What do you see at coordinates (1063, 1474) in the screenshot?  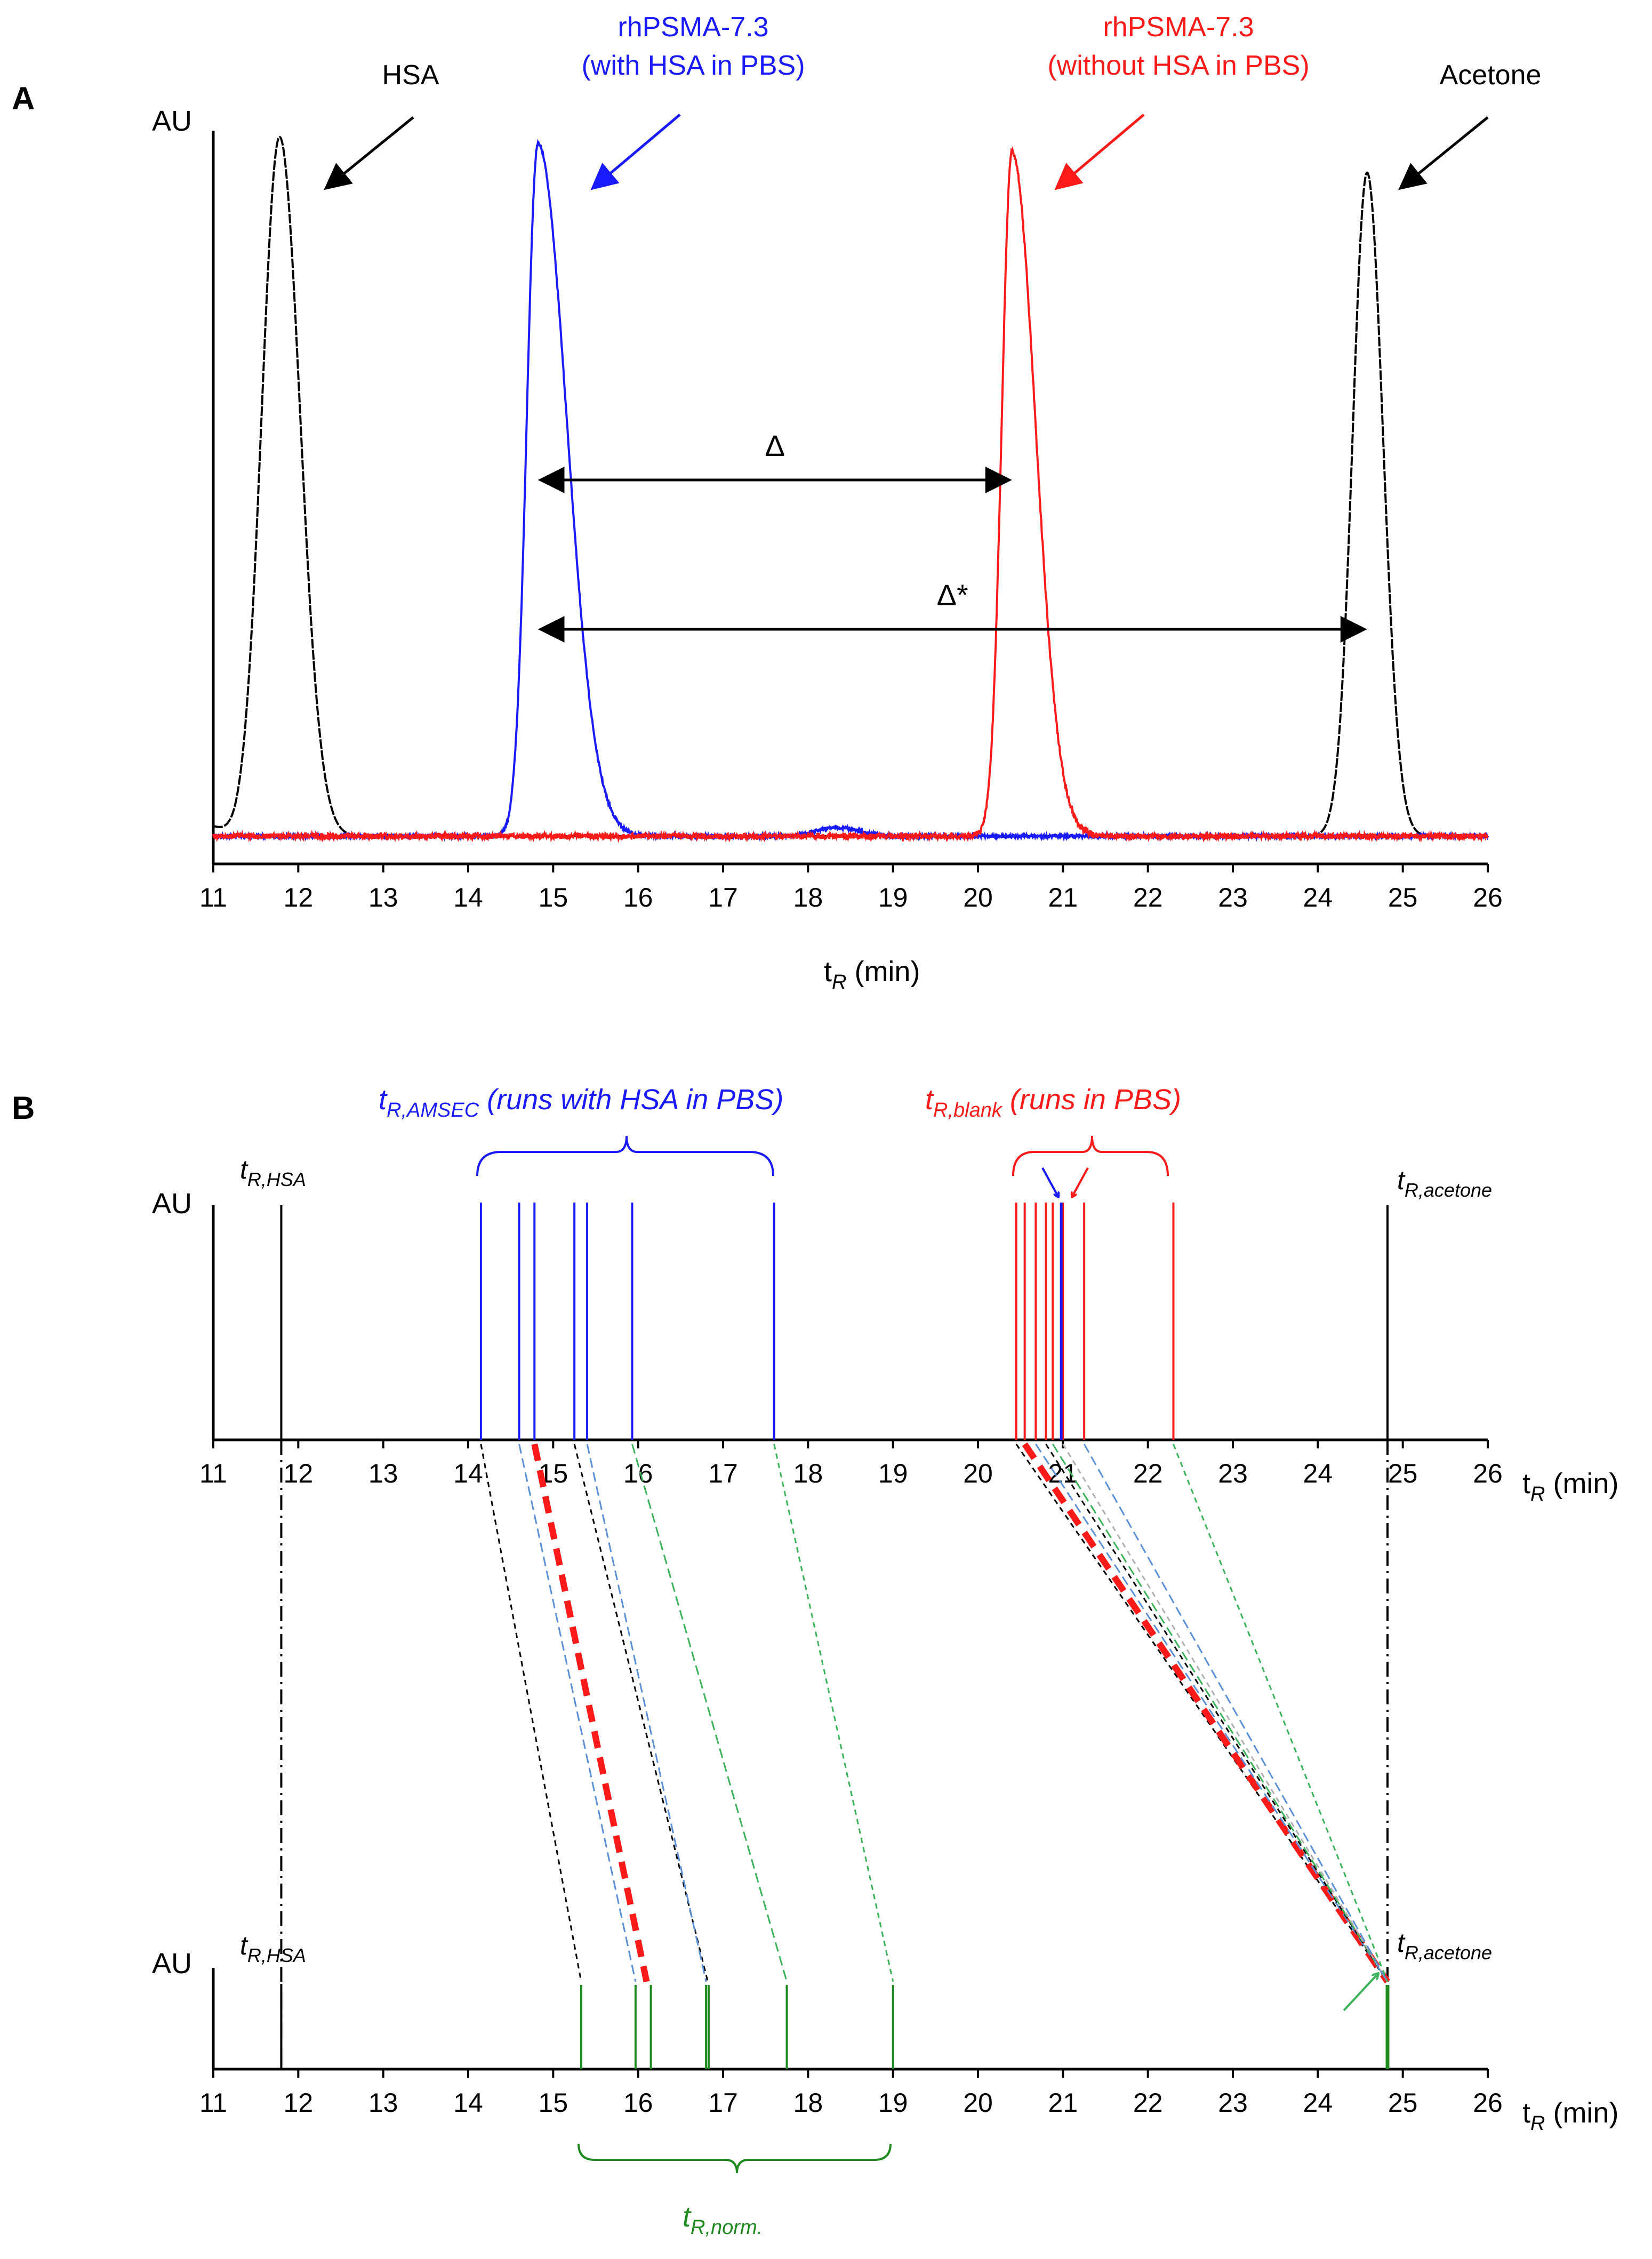 I see `panel-b-top-tick-label-21: 21` at bounding box center [1063, 1474].